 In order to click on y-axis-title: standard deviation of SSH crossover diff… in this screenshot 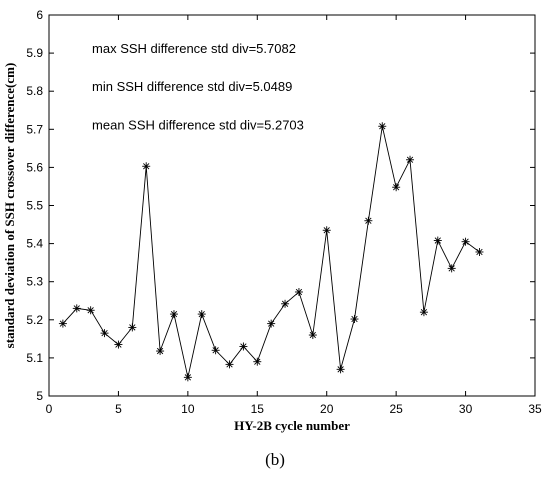, I will do `click(9, 206)`.